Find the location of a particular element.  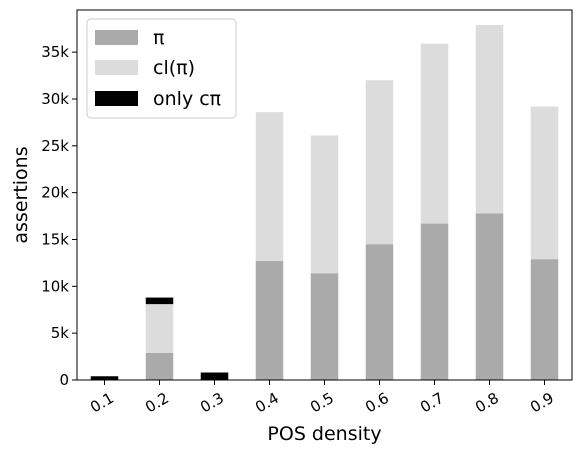

y-tick-label: 5k is located at coordinates (60, 333).